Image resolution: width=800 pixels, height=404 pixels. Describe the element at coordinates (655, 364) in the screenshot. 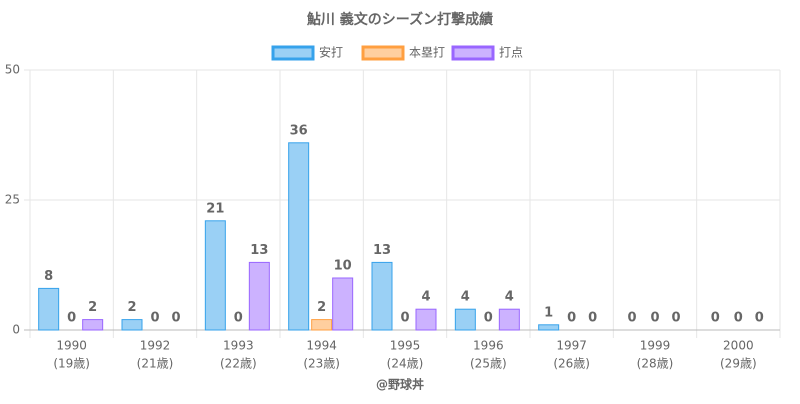

I see `x-tick-sublabel: (28歳)` at that location.